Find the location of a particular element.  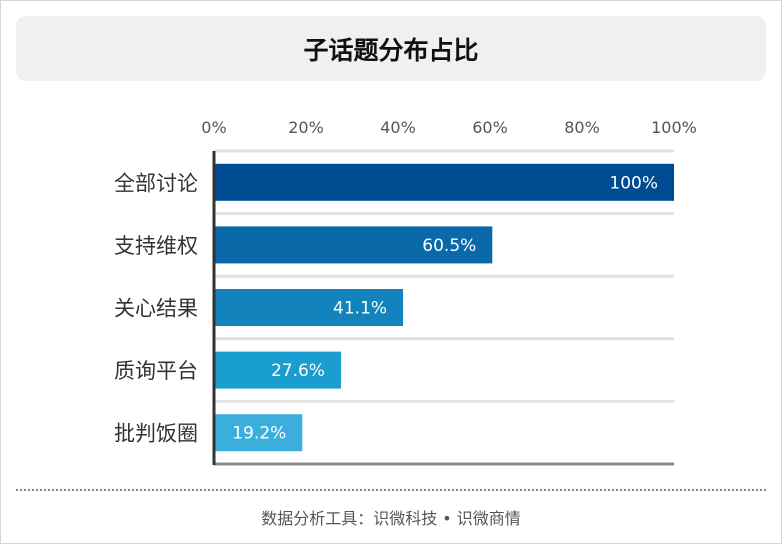

bar-value-label: 60.5% is located at coordinates (449, 246).